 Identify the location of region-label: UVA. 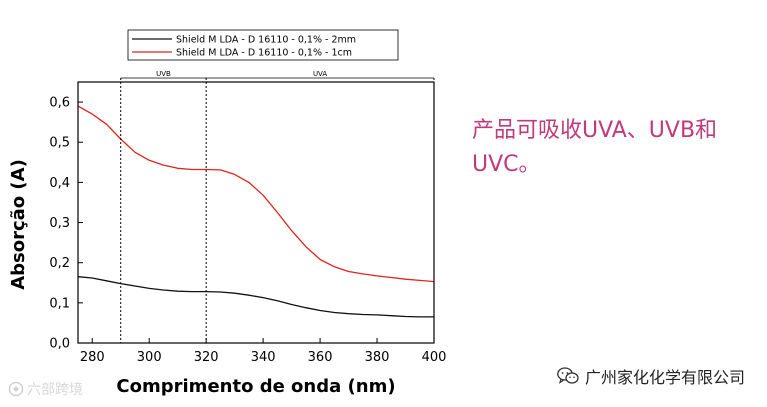
(320, 74).